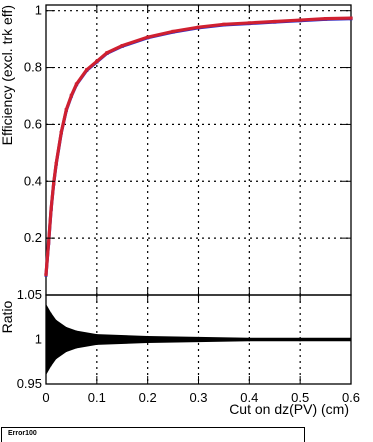 The width and height of the screenshot is (373, 442). What do you see at coordinates (148, 397) in the screenshot?
I see `x-tick-label: 0.2` at bounding box center [148, 397].